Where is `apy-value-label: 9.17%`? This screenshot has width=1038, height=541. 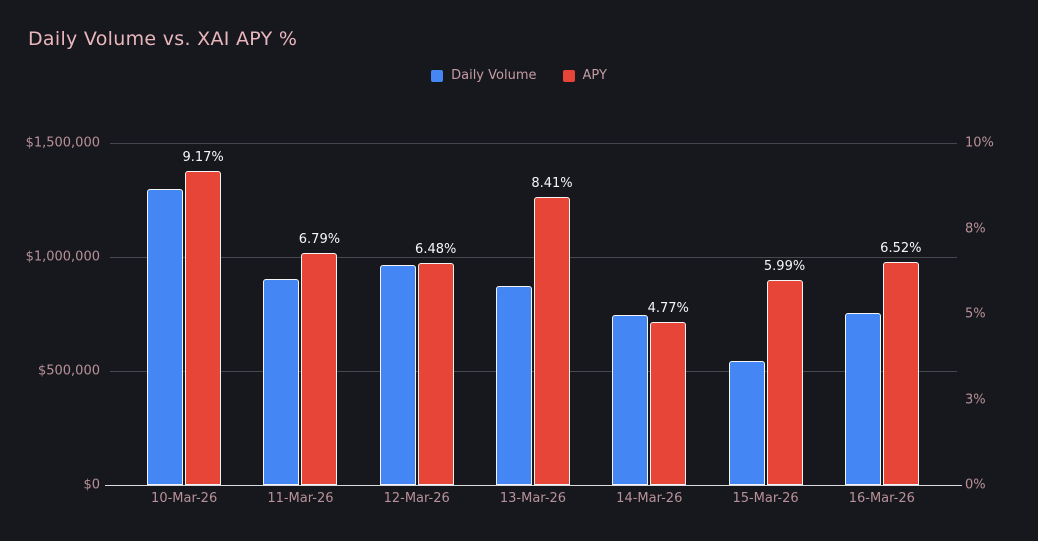
apy-value-label: 9.17% is located at coordinates (203, 158).